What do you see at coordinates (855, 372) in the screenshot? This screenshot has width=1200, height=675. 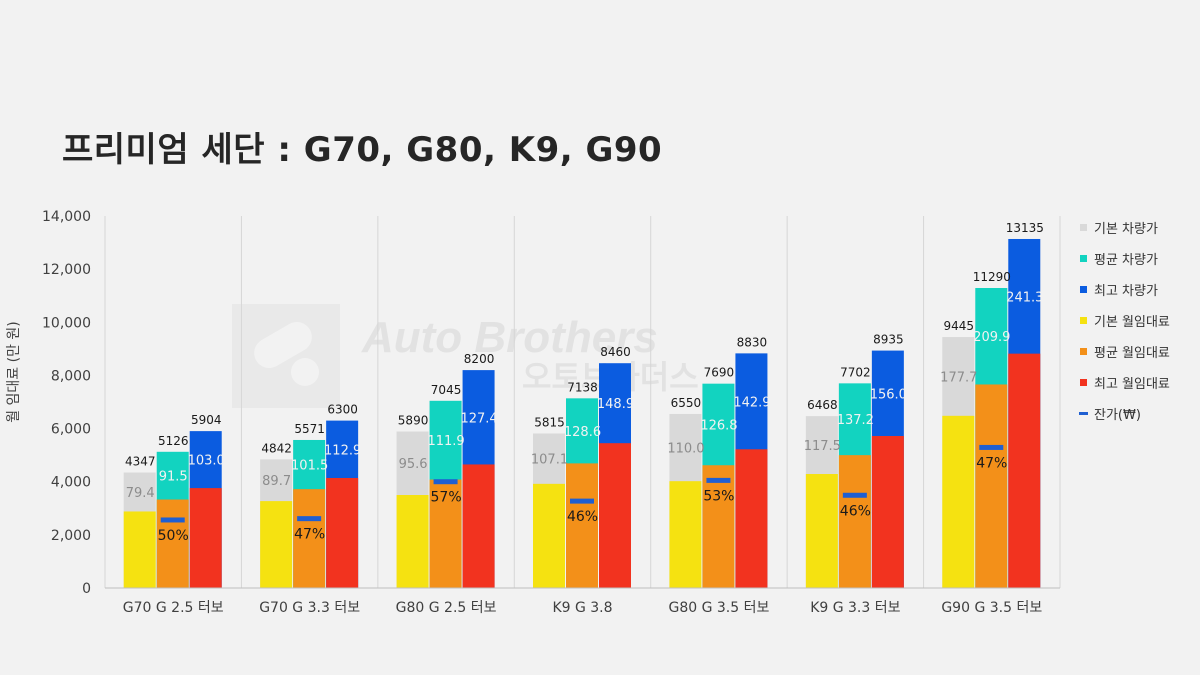 I see `data-label: 7702` at bounding box center [855, 372].